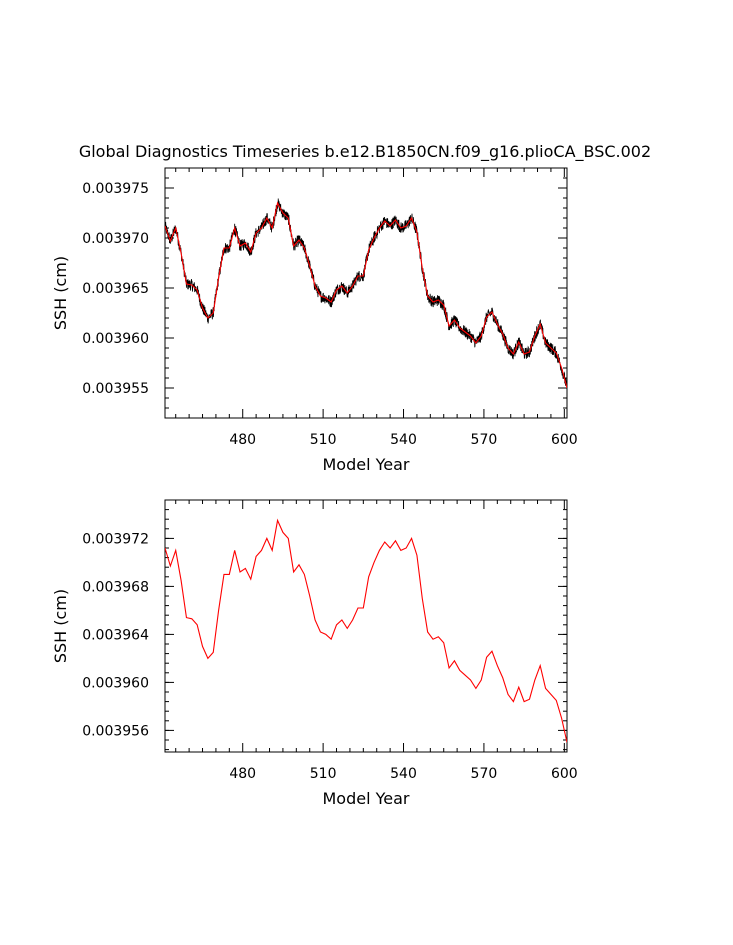  What do you see at coordinates (115, 239) in the screenshot?
I see `y-tick-label: 0.003970` at bounding box center [115, 239].